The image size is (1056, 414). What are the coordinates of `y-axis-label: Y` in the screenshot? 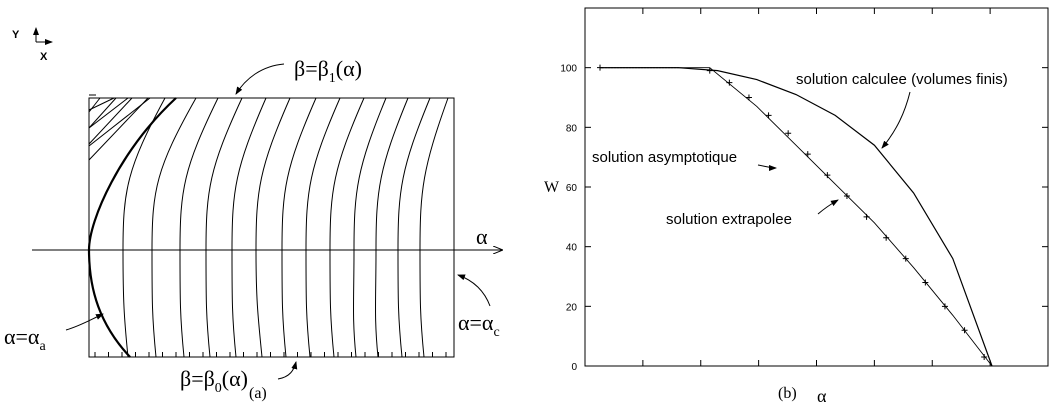 It's located at (16, 35).